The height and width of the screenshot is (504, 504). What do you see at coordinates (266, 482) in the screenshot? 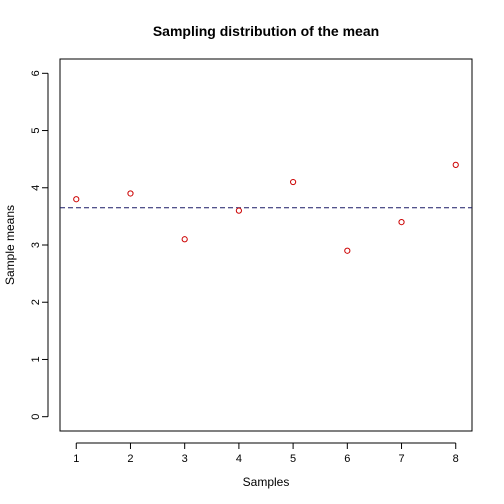
I see `x-axis-label: Samples` at bounding box center [266, 482].